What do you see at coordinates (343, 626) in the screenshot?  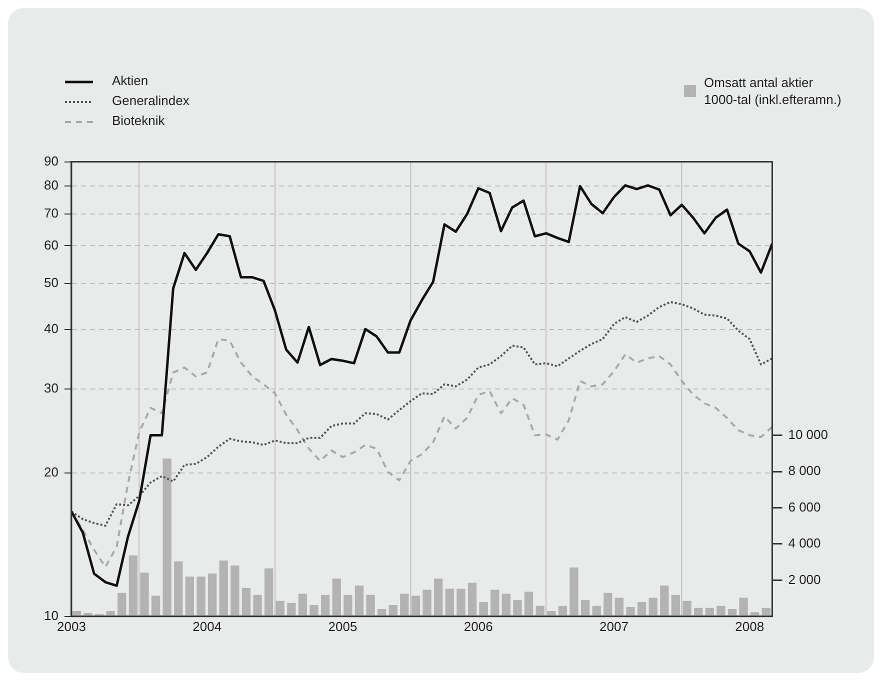 I see `x-tick-label: 2005` at bounding box center [343, 626].